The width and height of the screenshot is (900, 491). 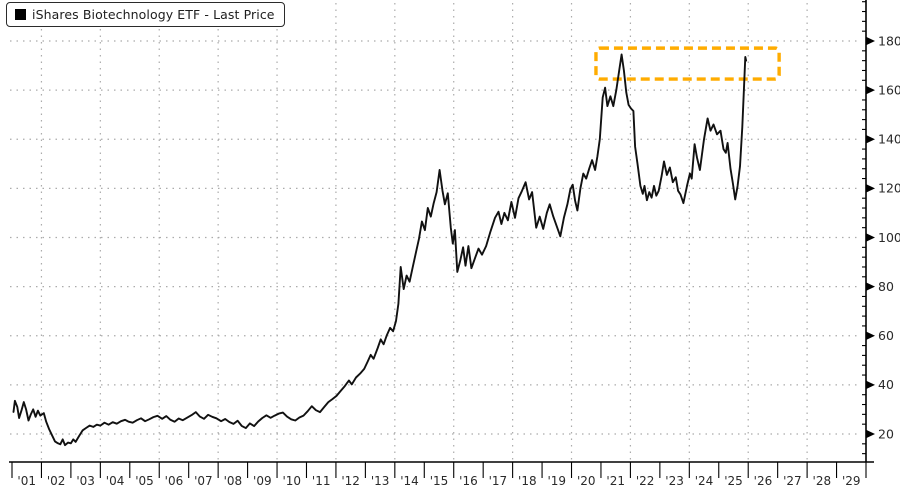 What do you see at coordinates (115, 481) in the screenshot?
I see `x-year-label: '04` at bounding box center [115, 481].